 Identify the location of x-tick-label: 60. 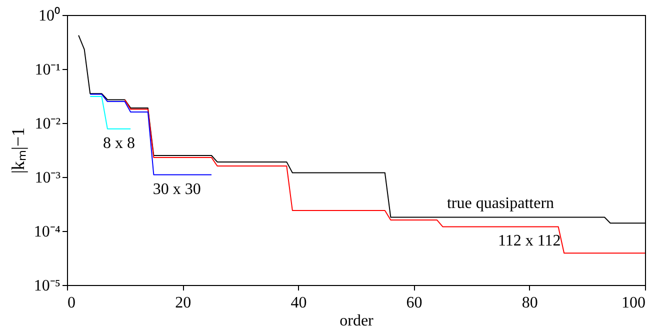
(414, 303).